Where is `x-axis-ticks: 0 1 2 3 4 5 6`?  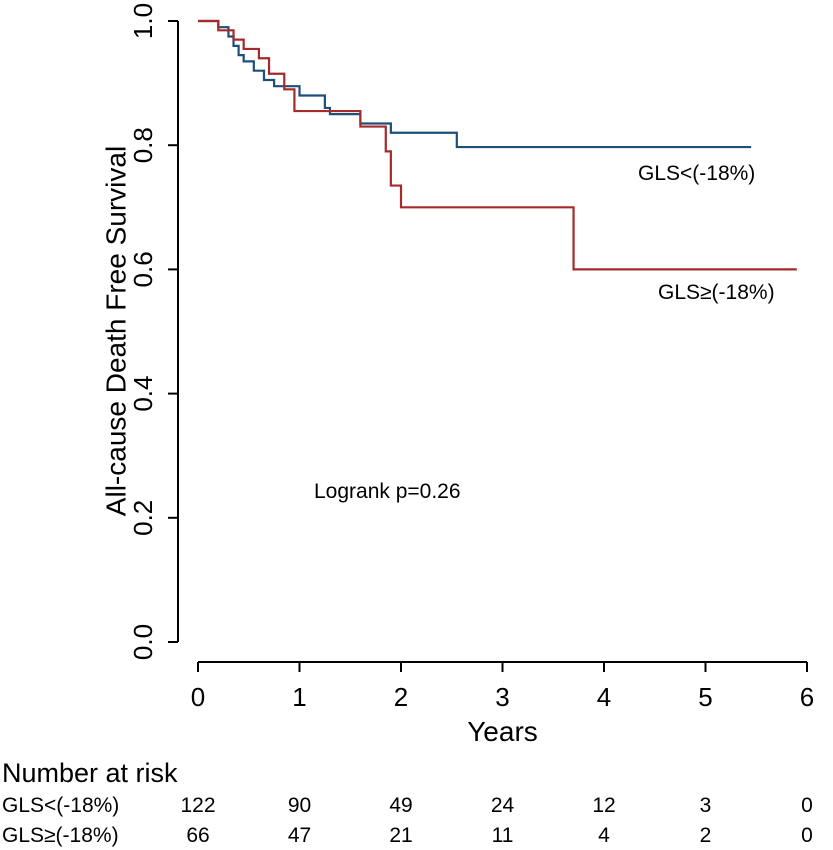
x-axis-ticks: 0 1 2 3 4 5 6 is located at coordinates (502, 687).